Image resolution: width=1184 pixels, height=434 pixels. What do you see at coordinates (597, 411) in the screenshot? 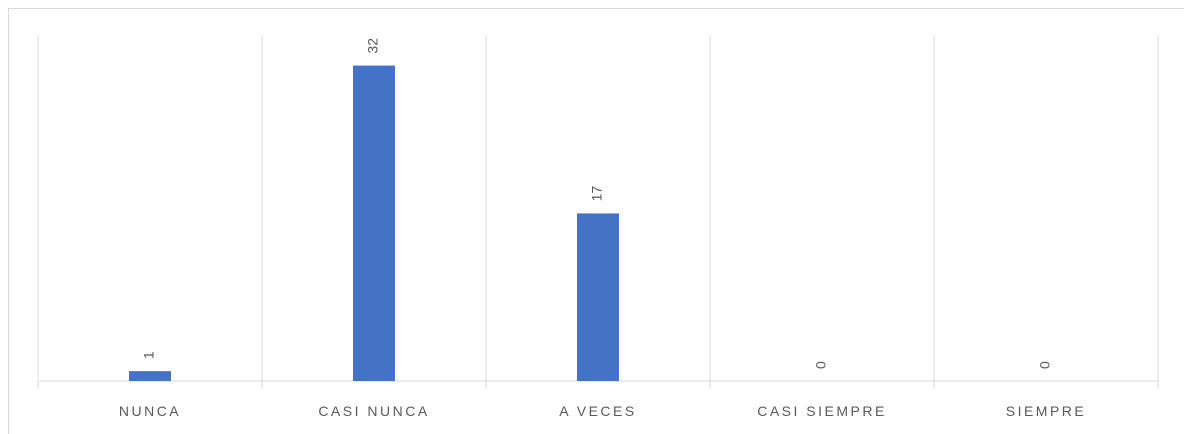
I see `x-tick-label: A VECES` at bounding box center [597, 411].